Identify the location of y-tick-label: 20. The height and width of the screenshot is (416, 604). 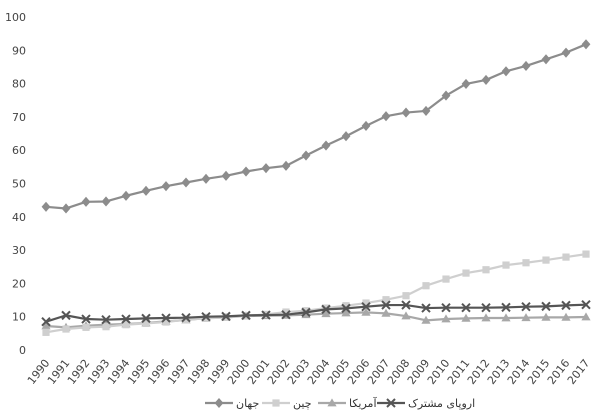
(19, 283).